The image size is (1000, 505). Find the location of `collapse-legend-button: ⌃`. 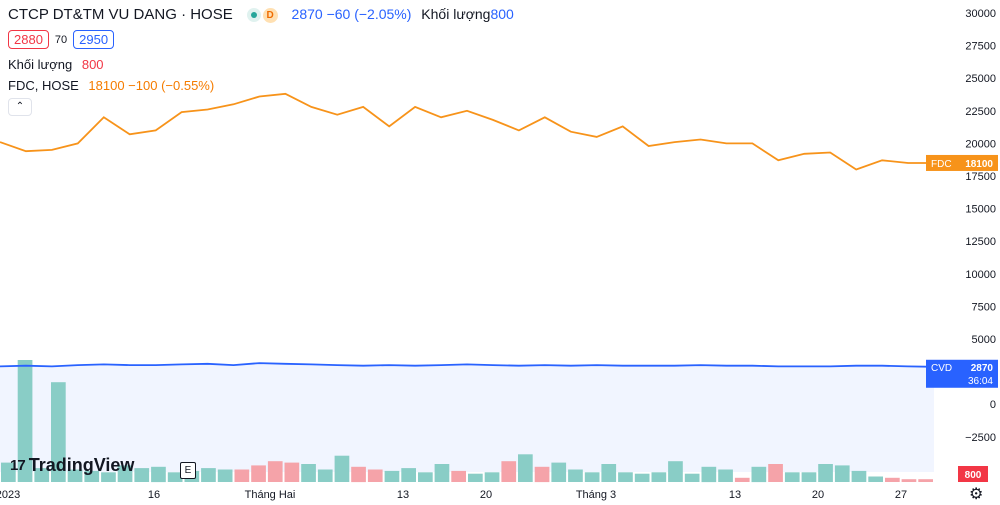

collapse-legend-button: ⌃ is located at coordinates (20, 107).